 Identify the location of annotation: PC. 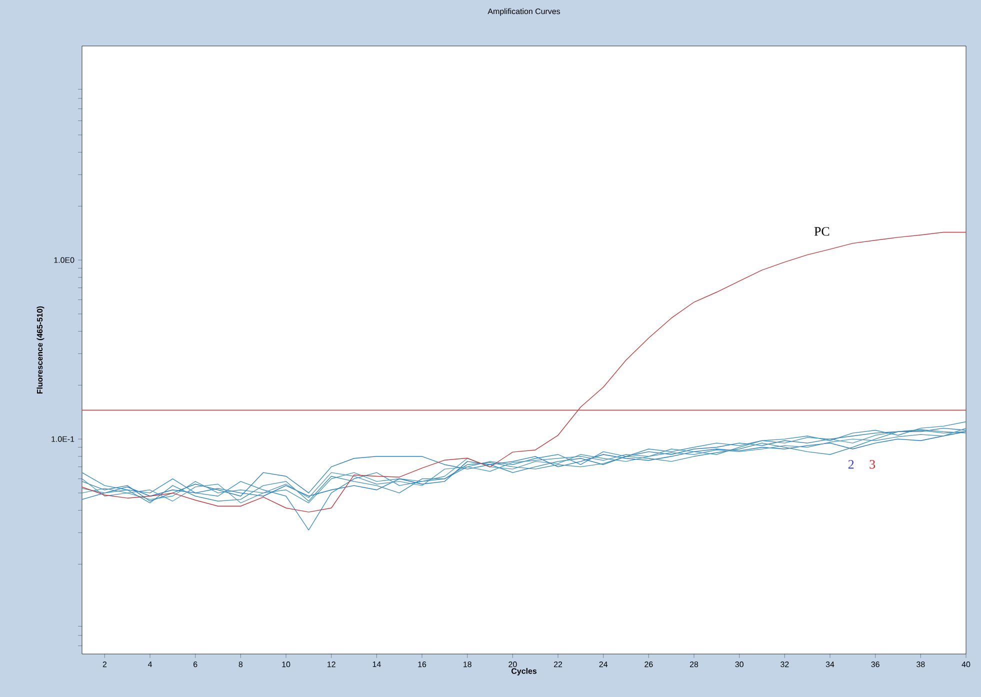
(822, 231).